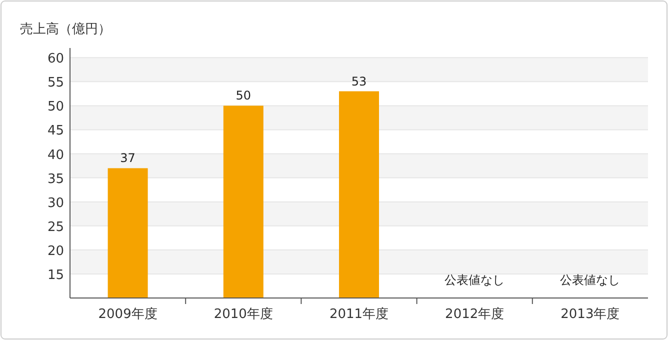 Image resolution: width=668 pixels, height=340 pixels. What do you see at coordinates (55, 107) in the screenshot?
I see `y-tick-label: 50` at bounding box center [55, 107].